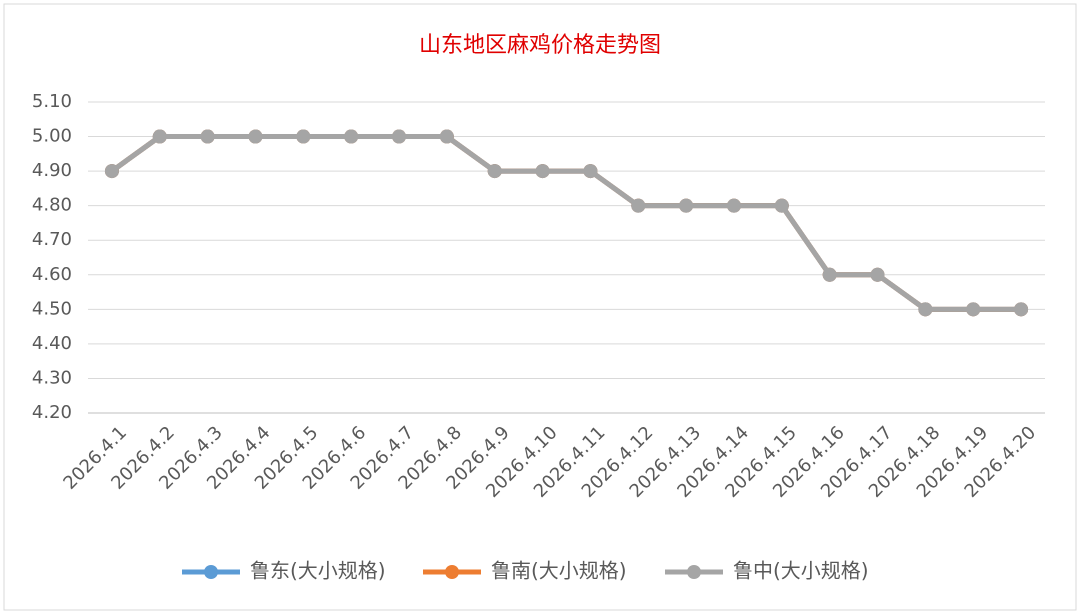  Describe the element at coordinates (801, 571) in the screenshot. I see `legend-label: 鲁中(大小规格)` at that location.